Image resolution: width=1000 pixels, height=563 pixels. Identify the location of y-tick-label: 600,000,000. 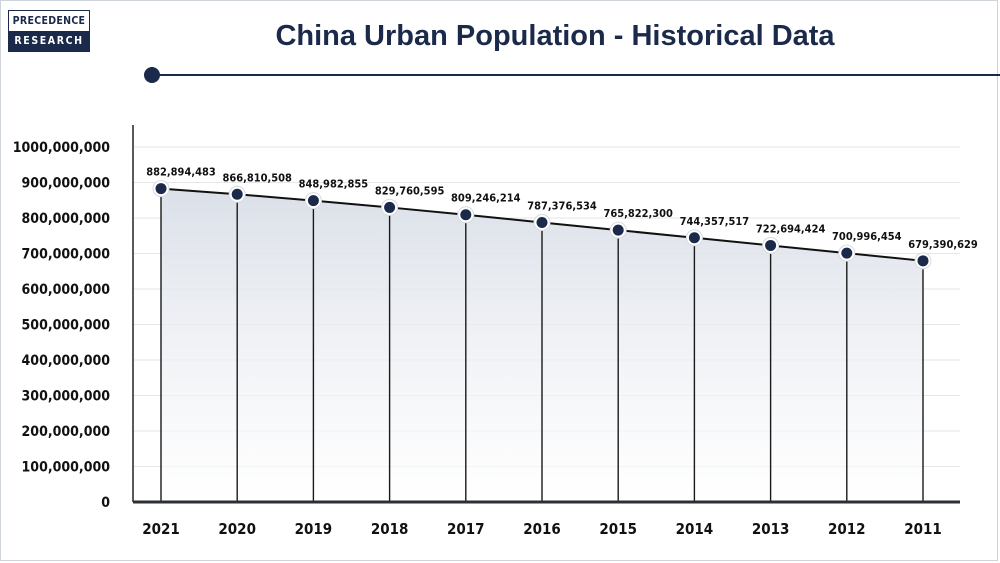
(66, 290).